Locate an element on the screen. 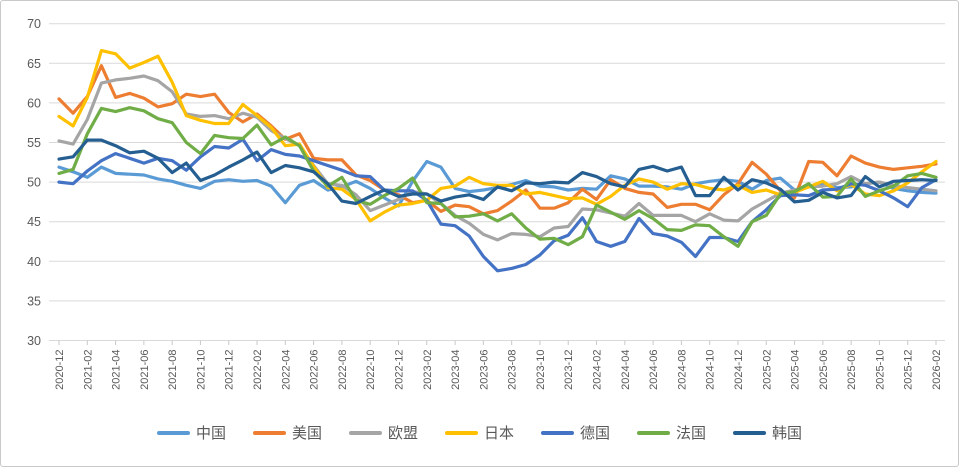 This screenshot has width=959, height=467. legend-item-2: 欧盟 is located at coordinates (383, 433).